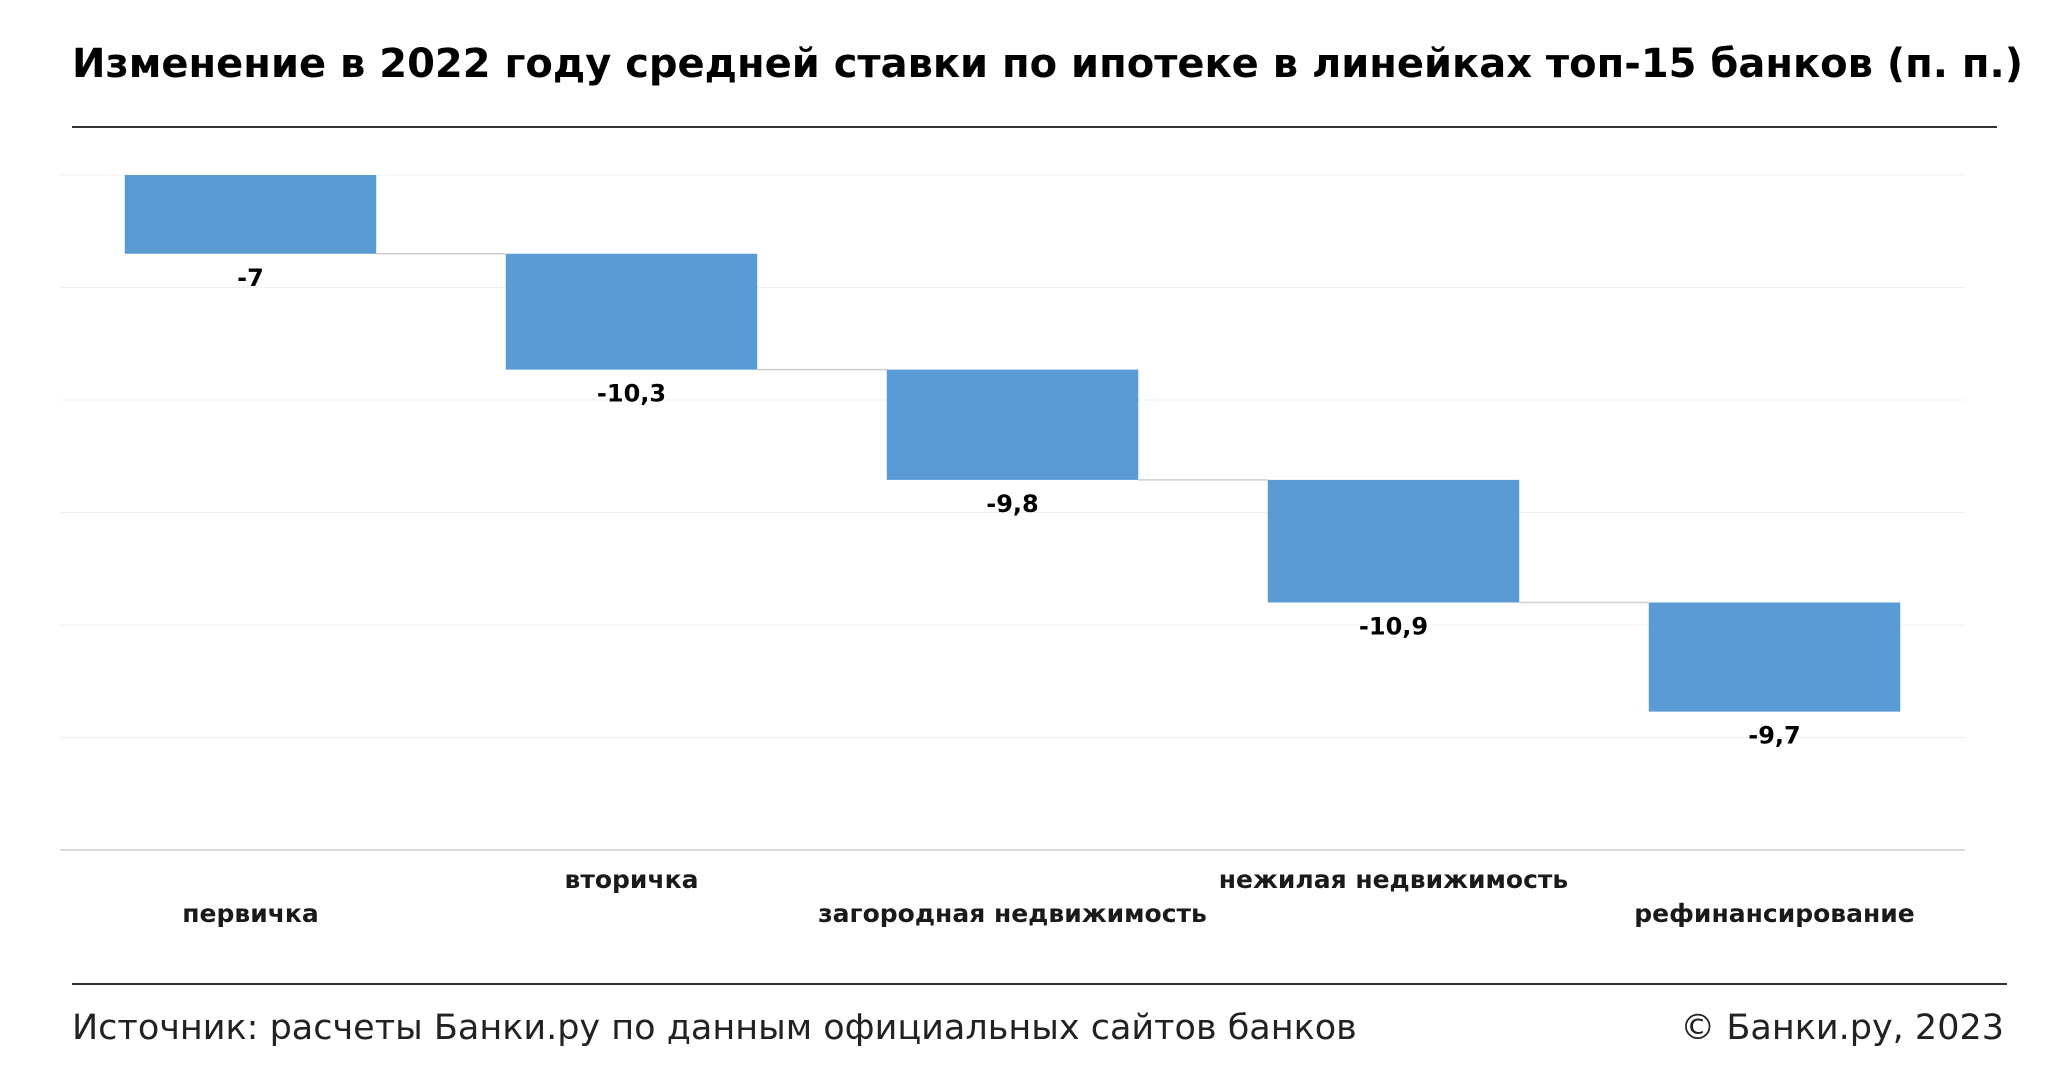  I want to click on title-divider, so click(1034, 127).